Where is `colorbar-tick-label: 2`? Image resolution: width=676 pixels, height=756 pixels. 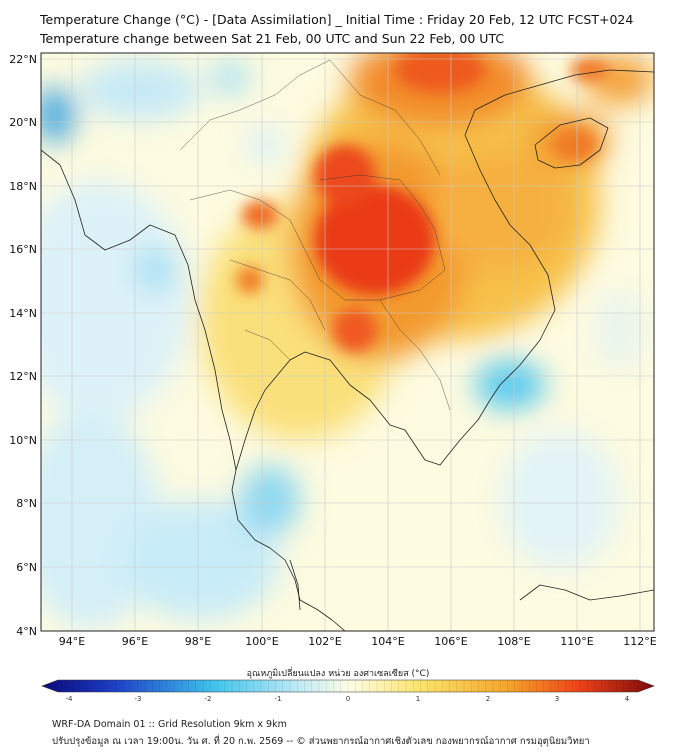 colorbar-tick-label: 2 is located at coordinates (488, 699).